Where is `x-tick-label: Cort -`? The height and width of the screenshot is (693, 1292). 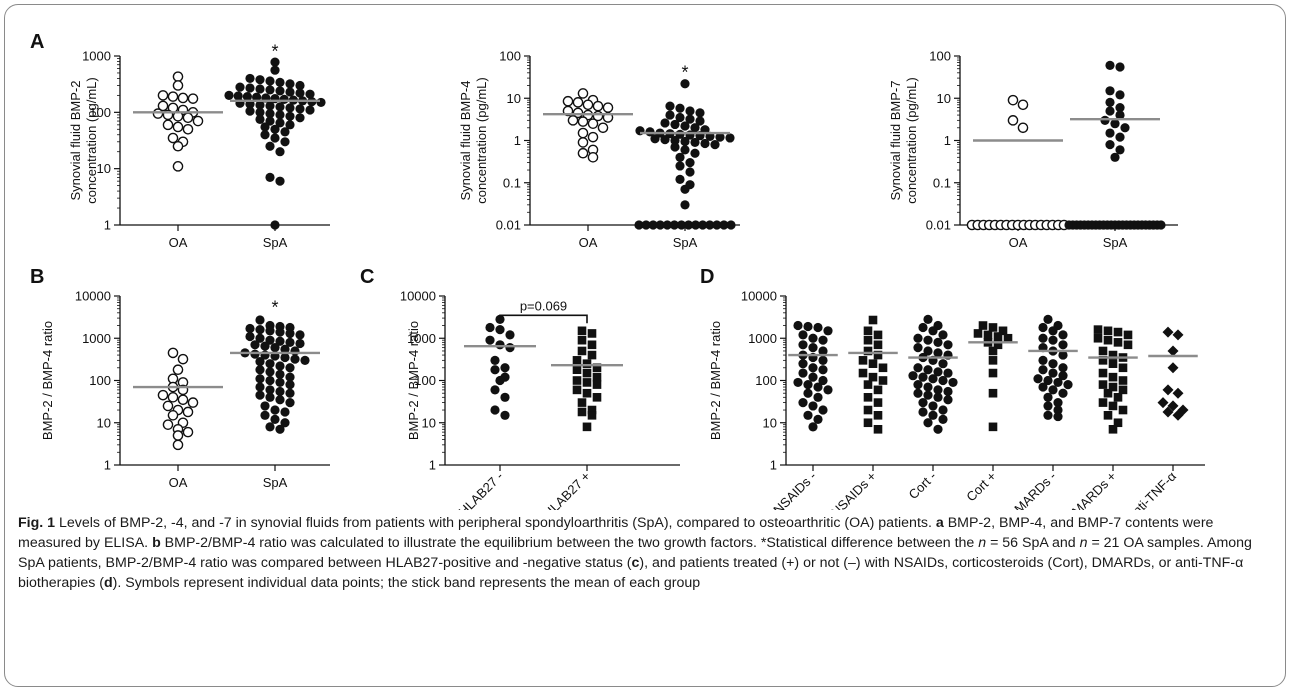
x-tick-label: Cort - is located at coordinates (923, 486).